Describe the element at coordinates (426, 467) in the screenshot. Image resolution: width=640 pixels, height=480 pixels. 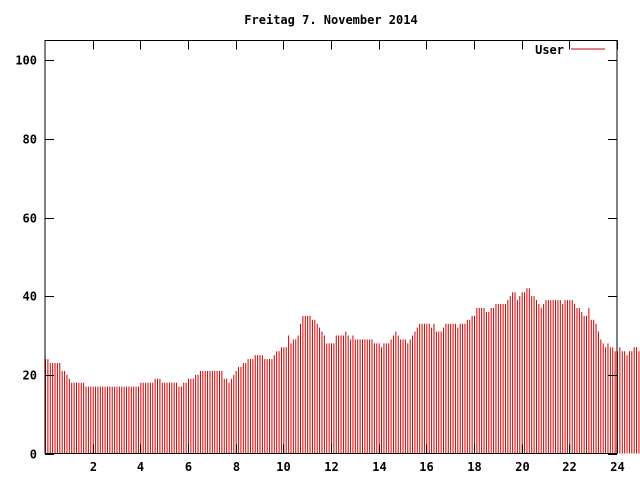
I see `x-tick-label: 16` at that location.